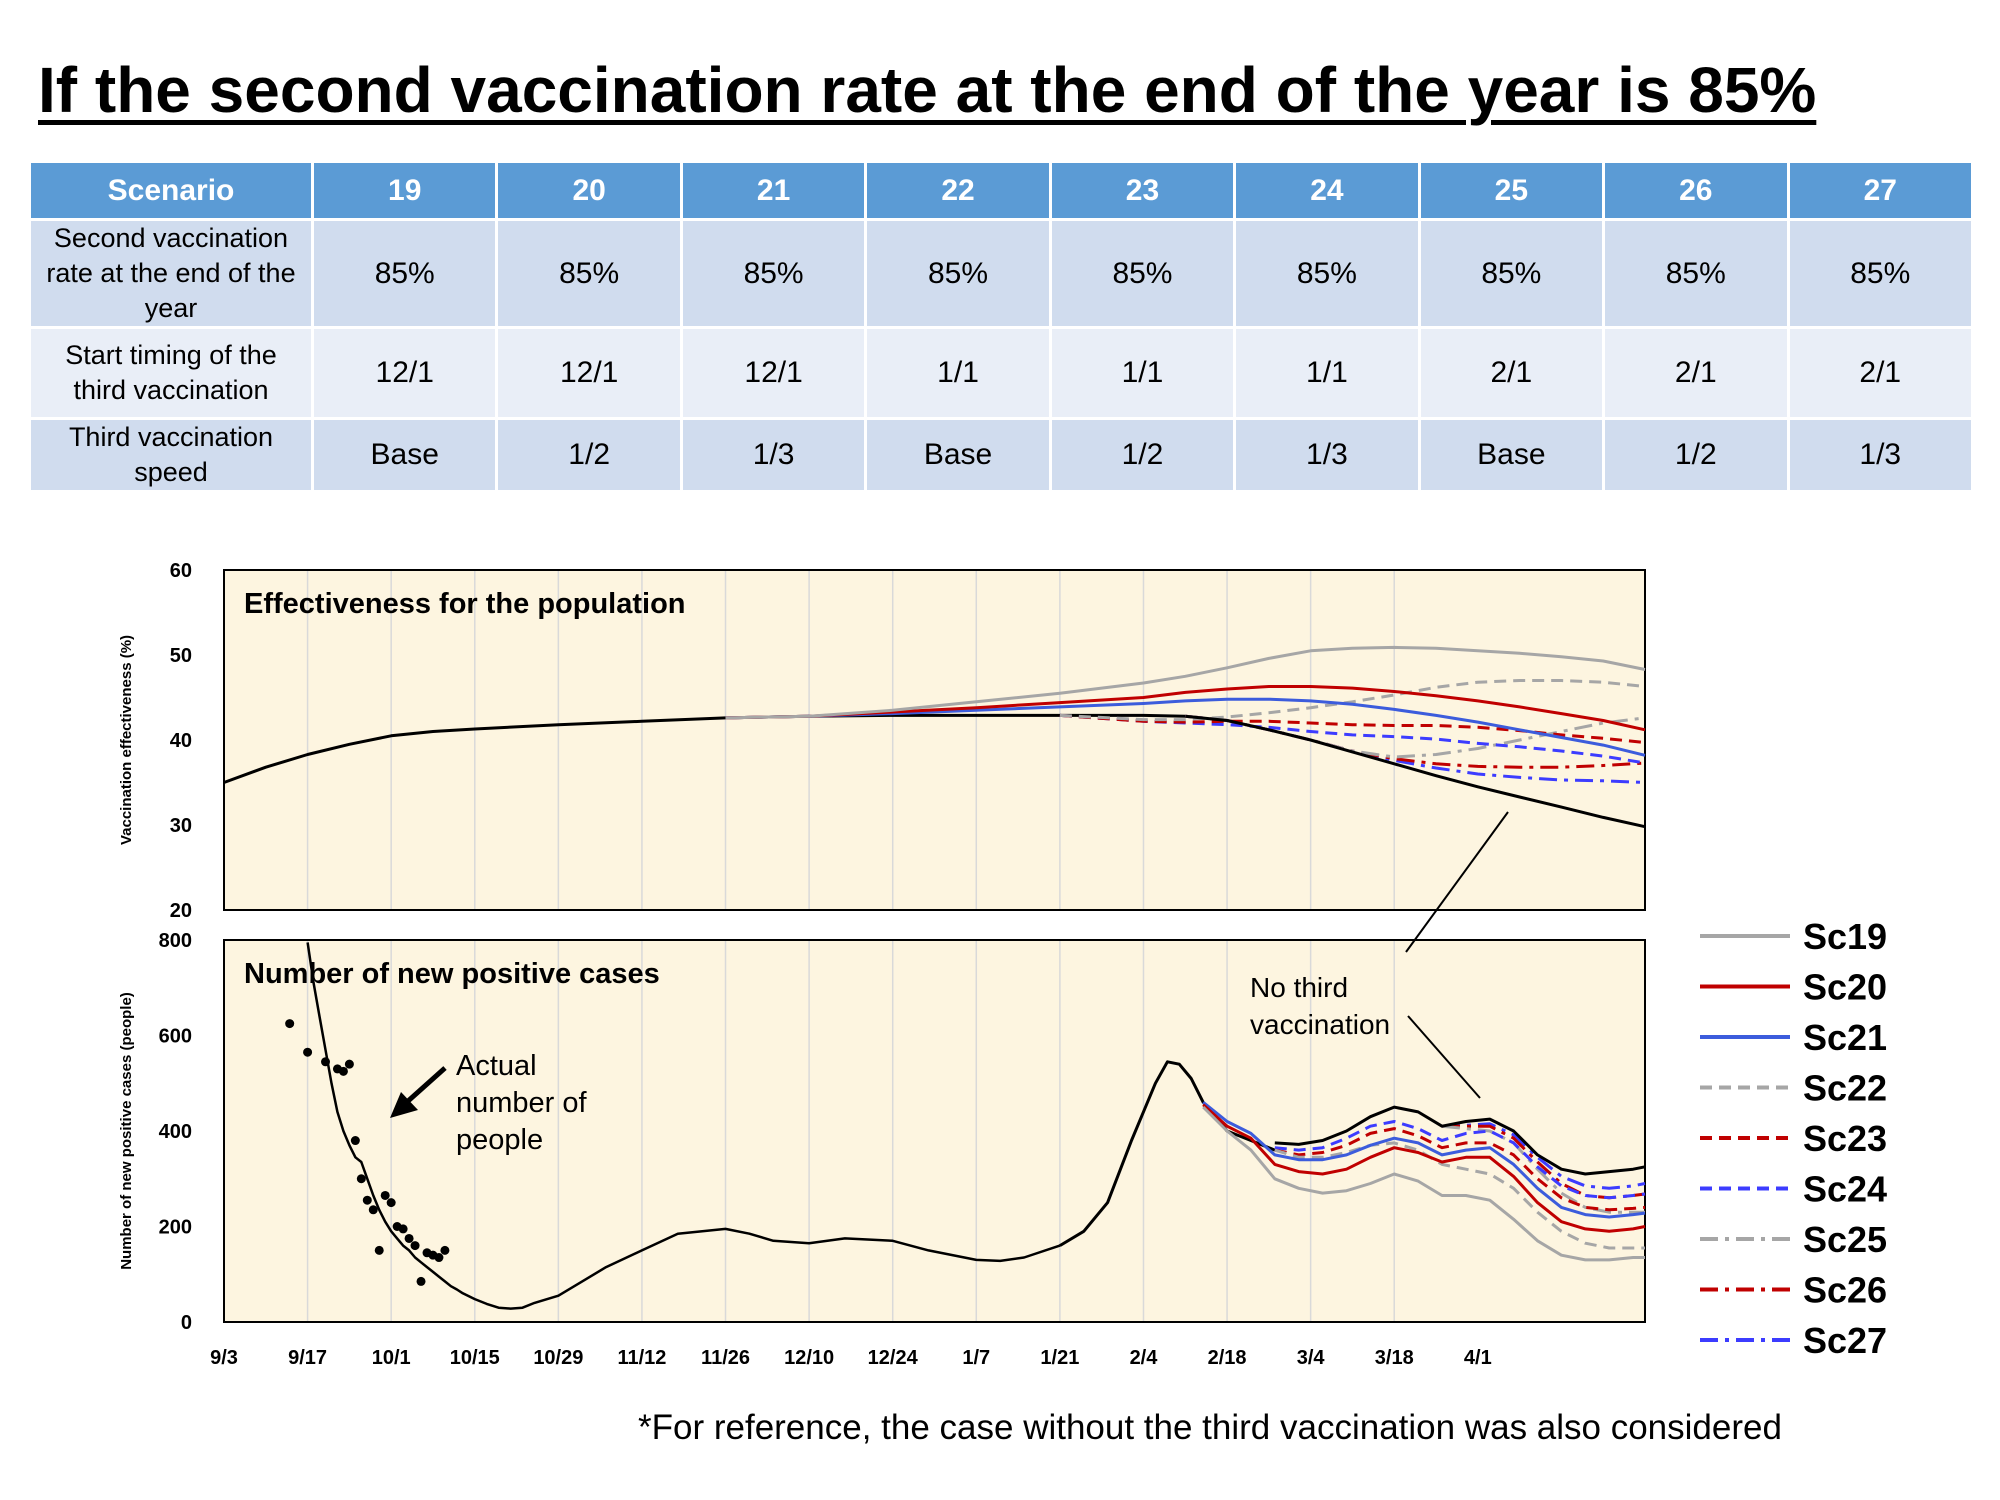 Image resolution: width=2000 pixels, height=1500 pixels. What do you see at coordinates (307, 1358) in the screenshot?
I see `x-tick-label: 9/17` at bounding box center [307, 1358].